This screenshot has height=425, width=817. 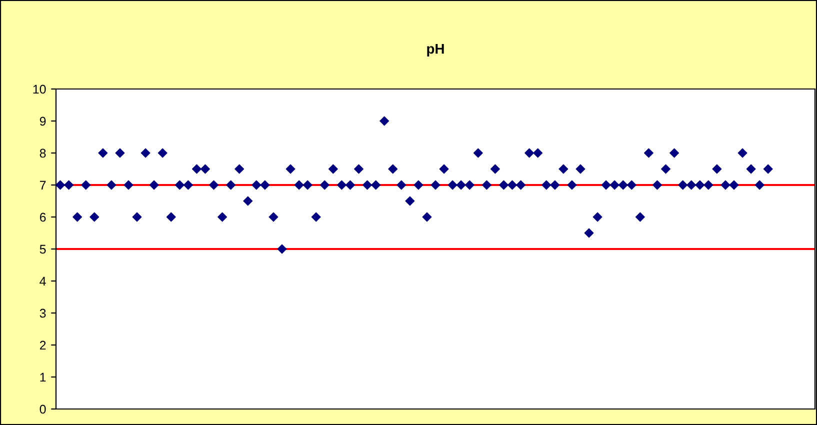 I want to click on y-tick-label: 10, so click(x=39, y=89).